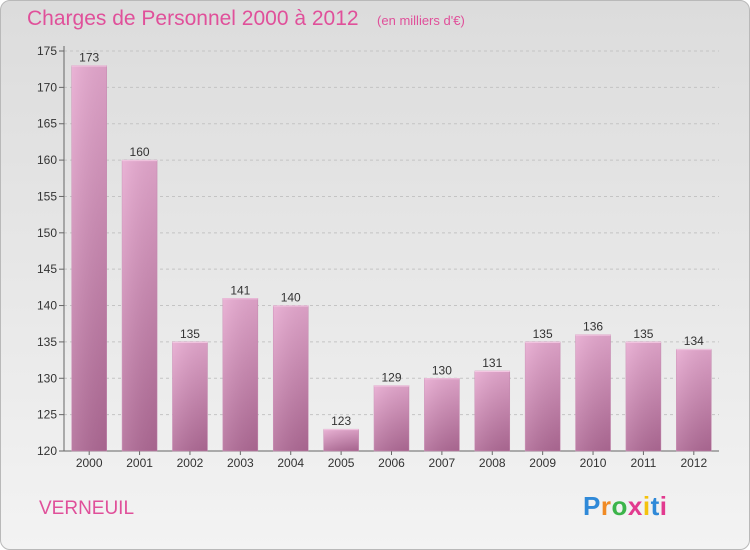 This screenshot has width=750, height=550. Describe the element at coordinates (644, 463) in the screenshot. I see `x-tick-label: 2011` at that location.